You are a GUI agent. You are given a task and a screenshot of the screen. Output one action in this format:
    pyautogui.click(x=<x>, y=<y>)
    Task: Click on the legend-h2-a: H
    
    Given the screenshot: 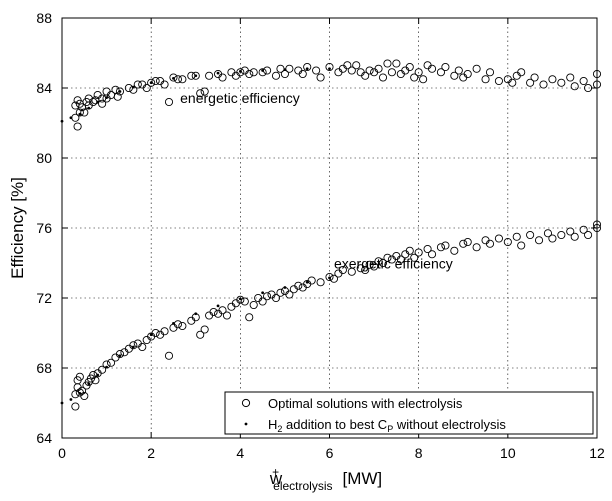 What is the action you would take?
    pyautogui.click(x=272, y=424)
    